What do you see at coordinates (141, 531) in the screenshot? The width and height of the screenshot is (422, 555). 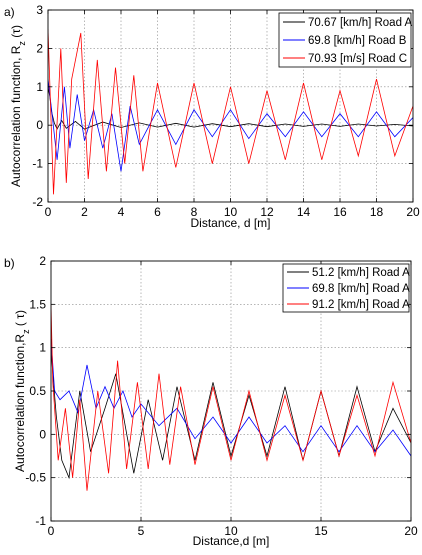 I see `x-tick-label: 5` at bounding box center [141, 531].